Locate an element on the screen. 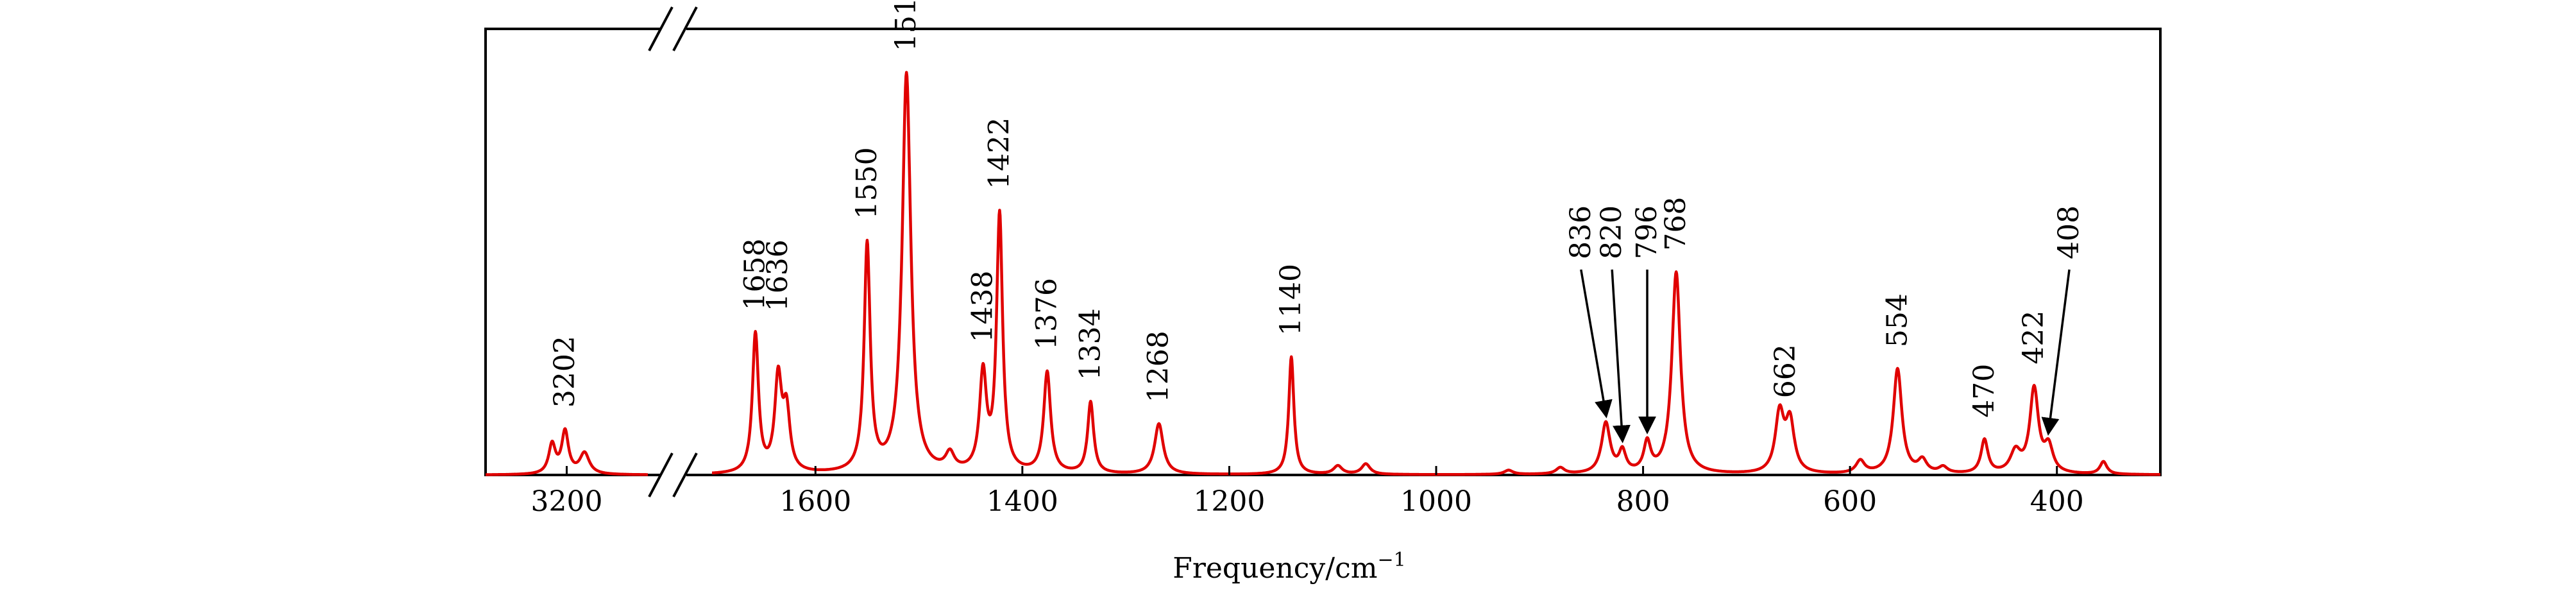 Image resolution: width=2576 pixels, height=595 pixels. x-tick-label-1200: 1200 is located at coordinates (1229, 501).